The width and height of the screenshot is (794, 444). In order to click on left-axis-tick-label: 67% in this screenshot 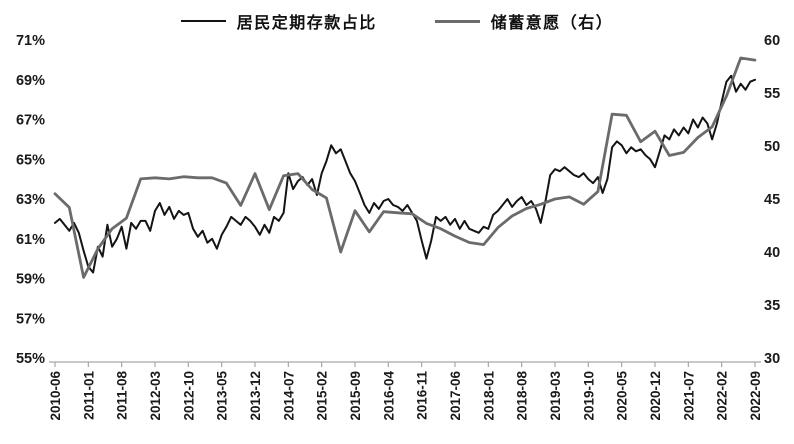, I will do `click(30, 121)`.